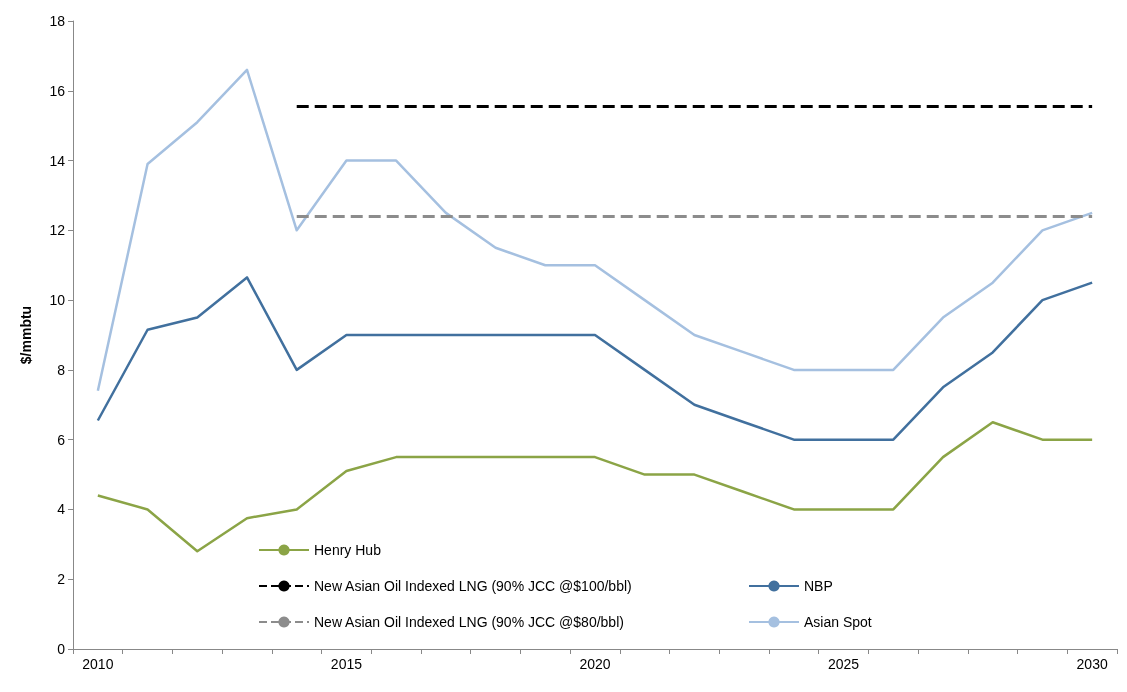 The image size is (1127, 692). I want to click on legend-label: NBP, so click(818, 586).